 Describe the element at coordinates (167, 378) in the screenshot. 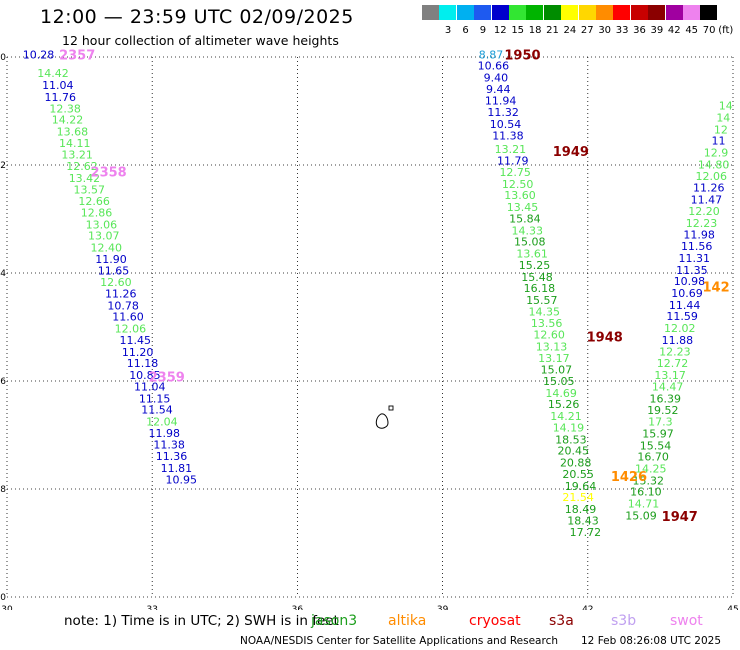

I see `pass-time-label: 2359` at that location.